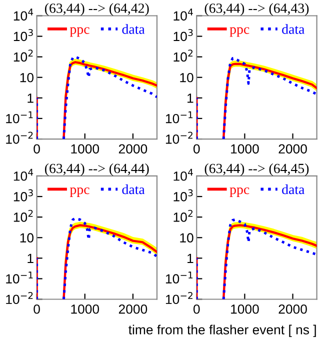 This screenshot has height=350, width=320. I want to click on text: ppc, so click(240, 193).